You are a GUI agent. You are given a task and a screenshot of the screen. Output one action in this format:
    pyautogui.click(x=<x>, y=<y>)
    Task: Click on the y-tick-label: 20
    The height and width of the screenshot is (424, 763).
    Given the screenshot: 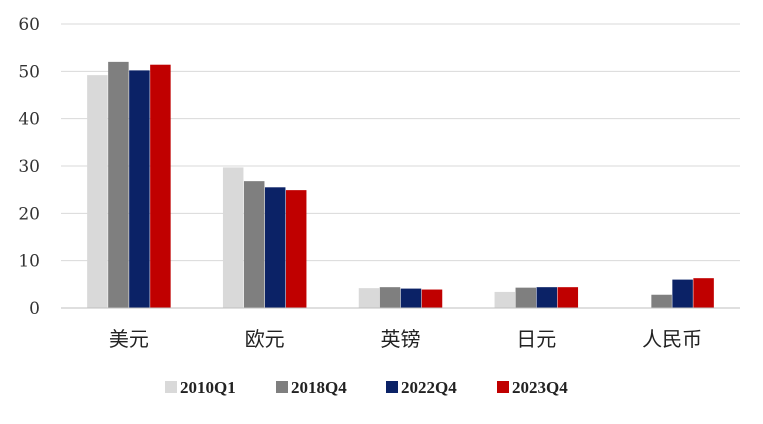 What is the action you would take?
    pyautogui.click(x=29, y=214)
    